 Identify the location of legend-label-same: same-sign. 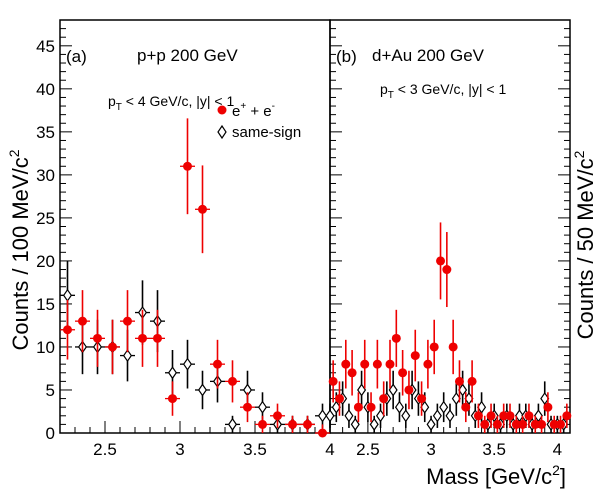
(266, 132).